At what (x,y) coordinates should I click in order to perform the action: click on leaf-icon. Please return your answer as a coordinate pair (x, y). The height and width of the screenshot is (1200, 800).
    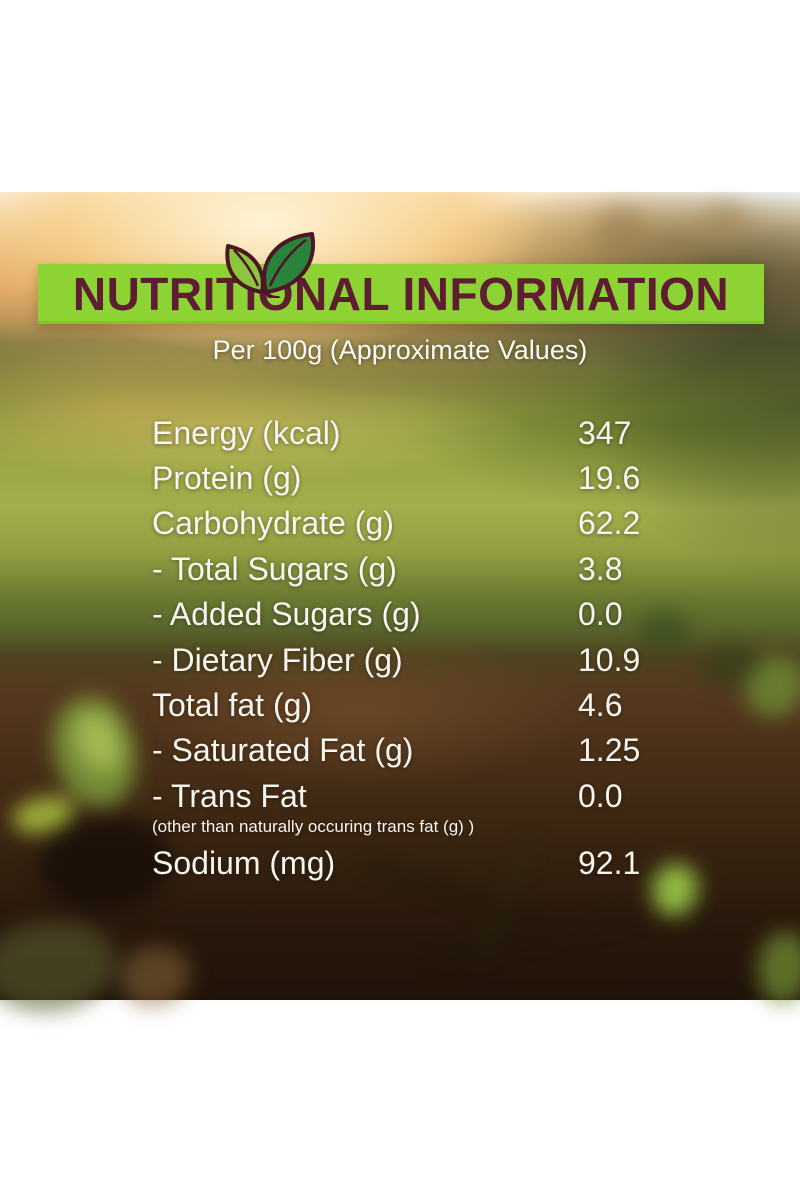
    Looking at the image, I should click on (275, 264).